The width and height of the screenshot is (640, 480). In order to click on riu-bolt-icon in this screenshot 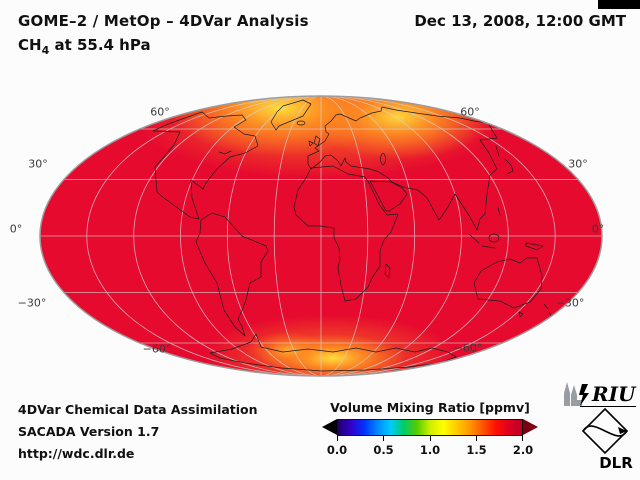, I will do `click(584, 395)`.